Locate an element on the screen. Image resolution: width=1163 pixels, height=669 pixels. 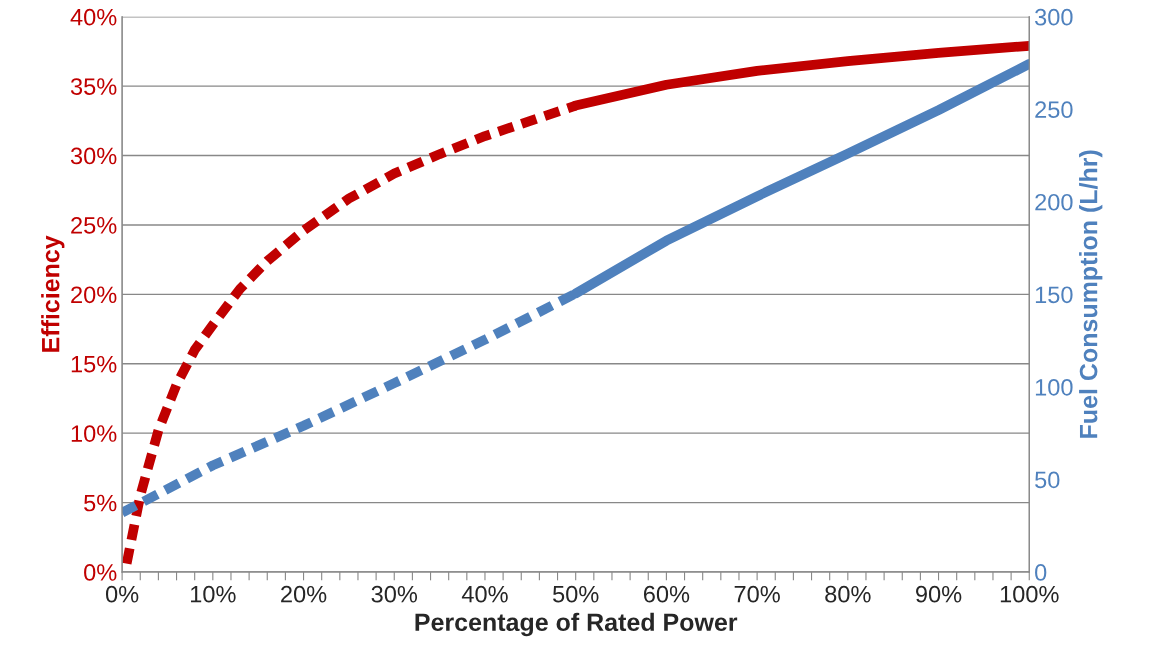
x-tick-label: 90% is located at coordinates (939, 594).